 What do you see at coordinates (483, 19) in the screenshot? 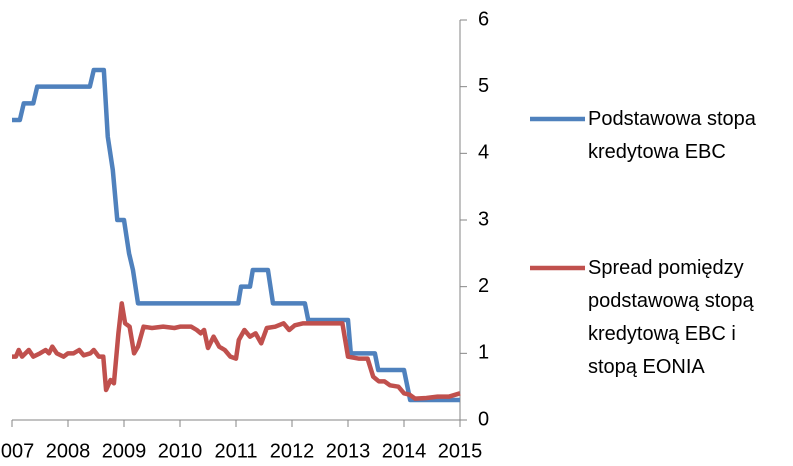
I see `y-tick-label: 6` at bounding box center [483, 19].